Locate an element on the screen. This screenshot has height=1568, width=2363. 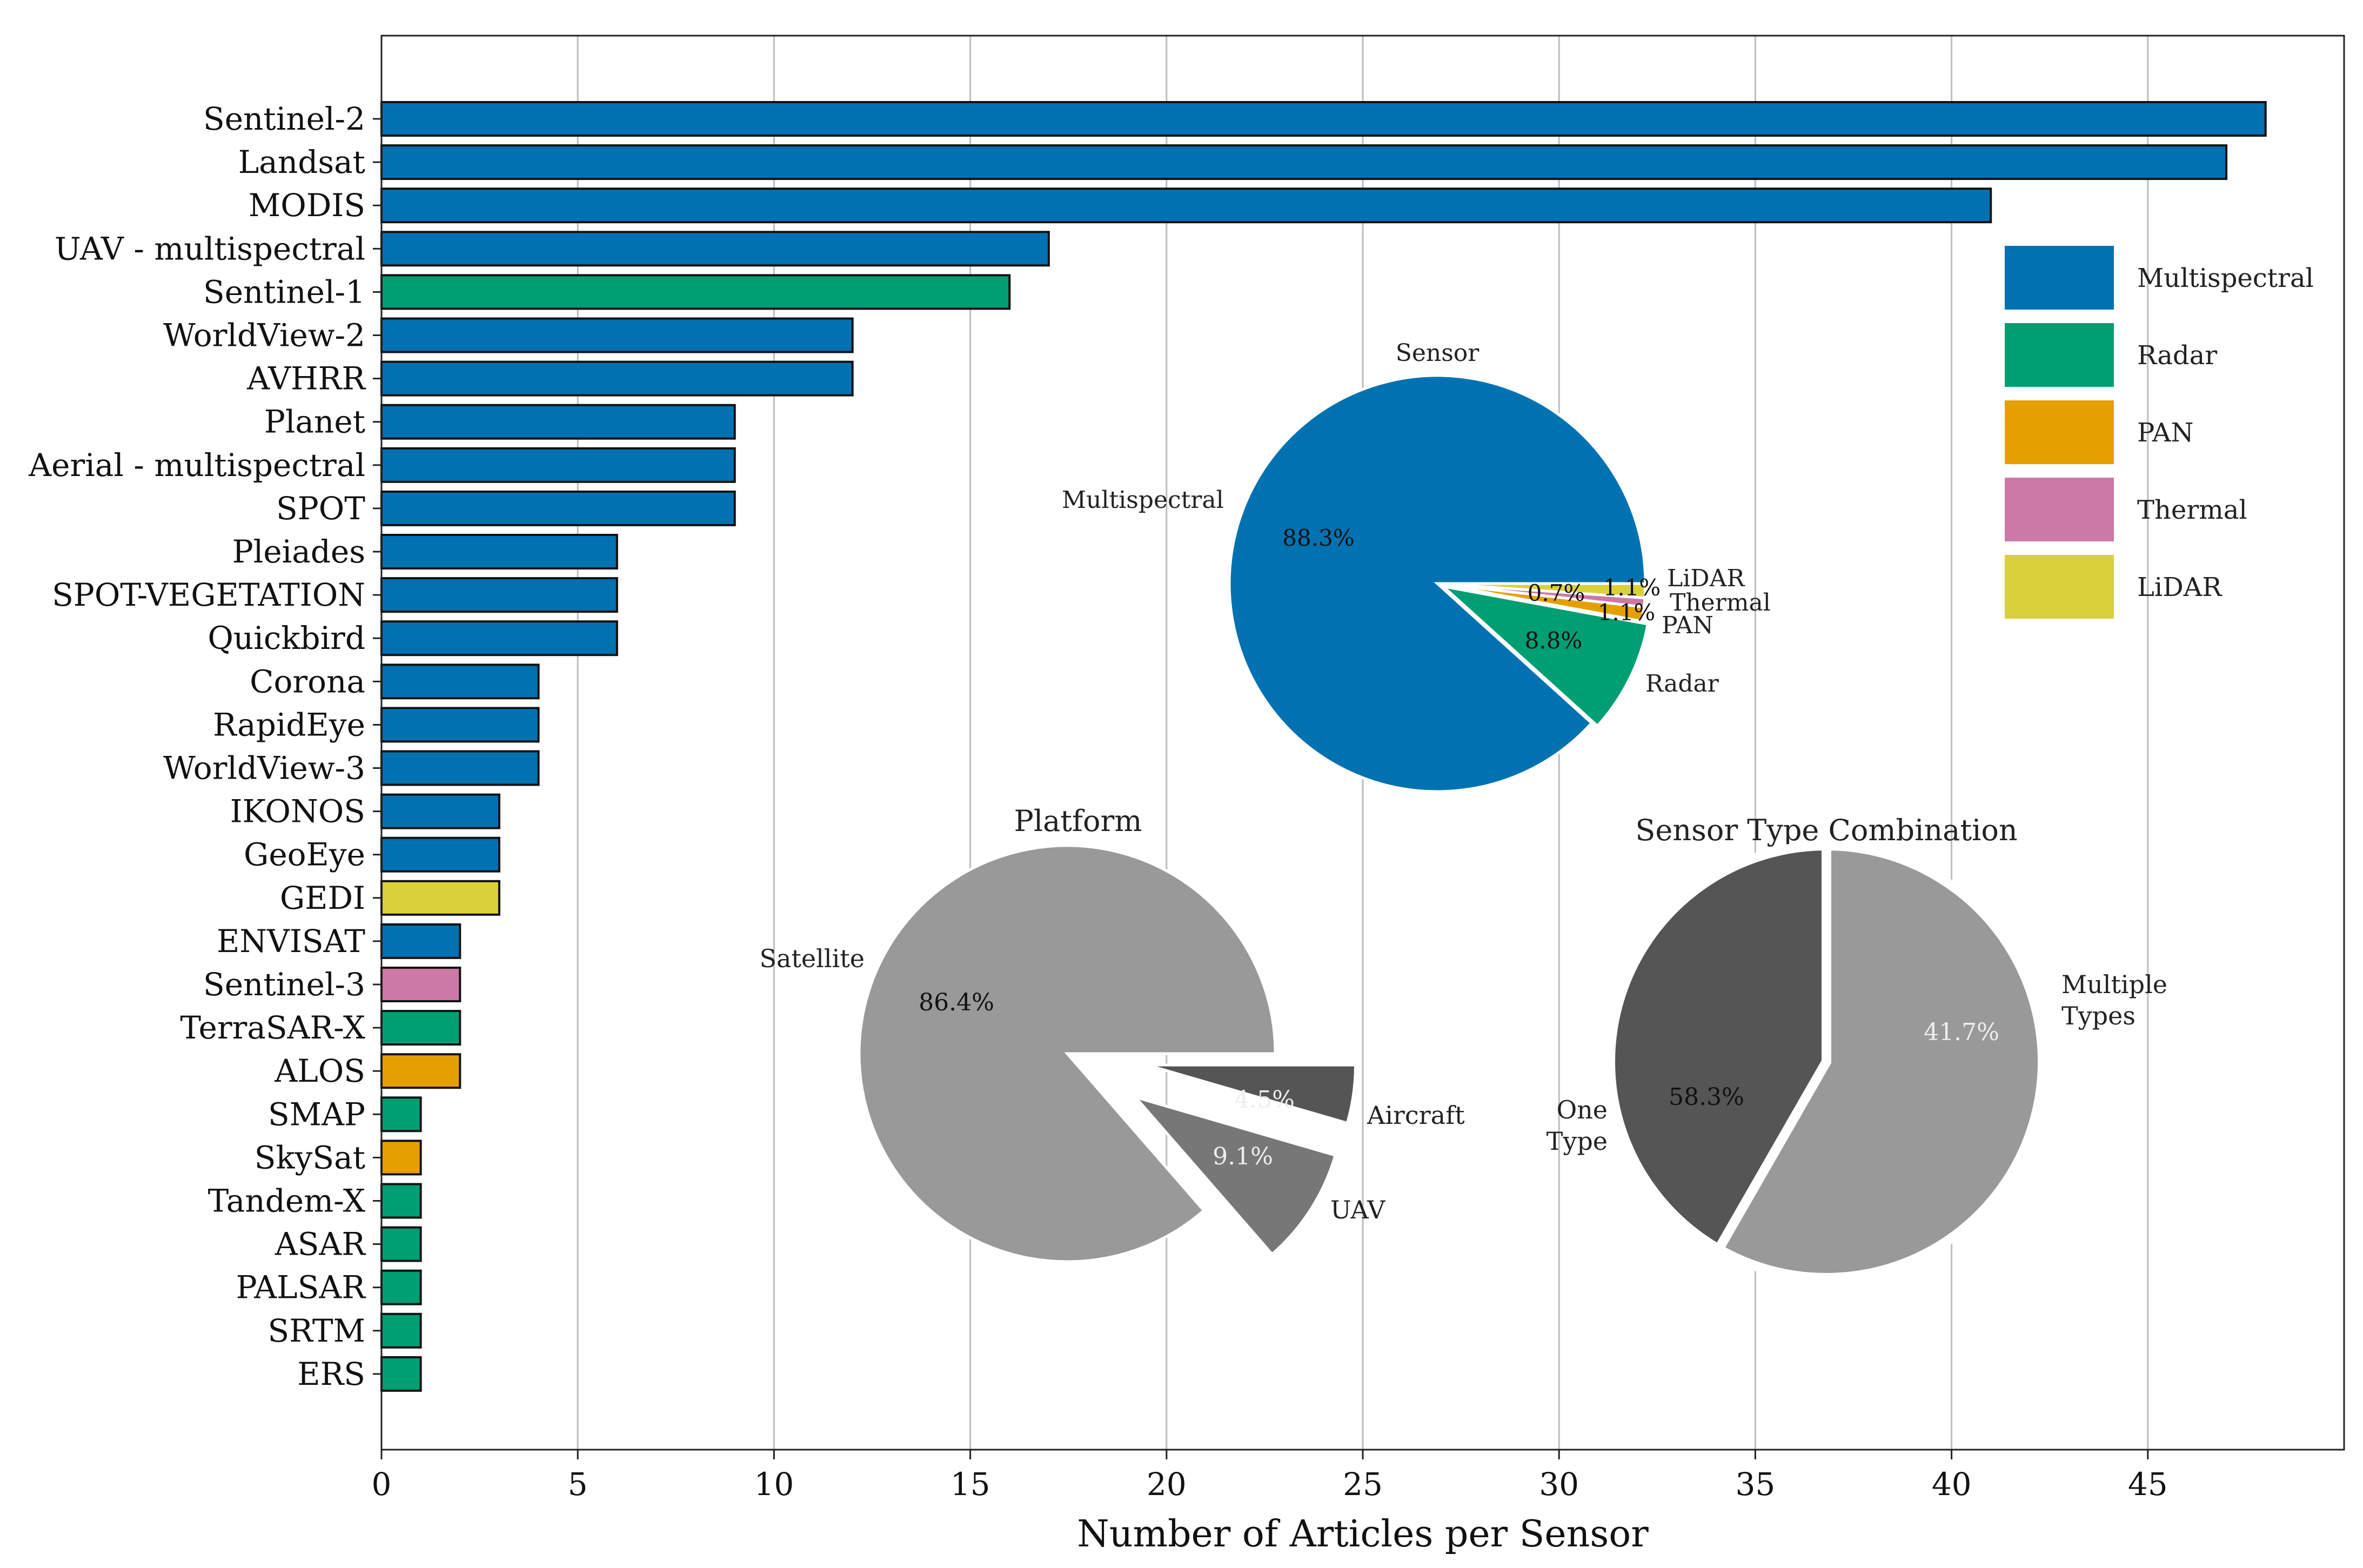
pie-percentage: 88.3% is located at coordinates (1318, 538).